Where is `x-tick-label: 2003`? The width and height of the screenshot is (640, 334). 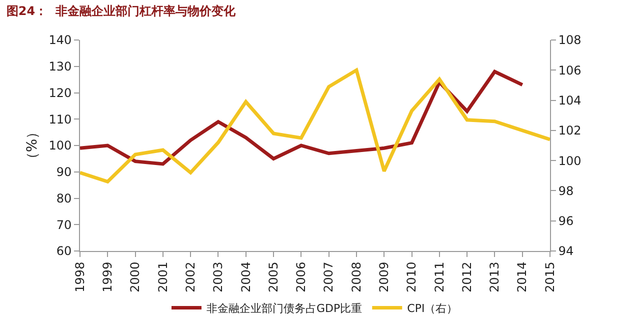 x-tick-label: 2003 is located at coordinates (218, 277).